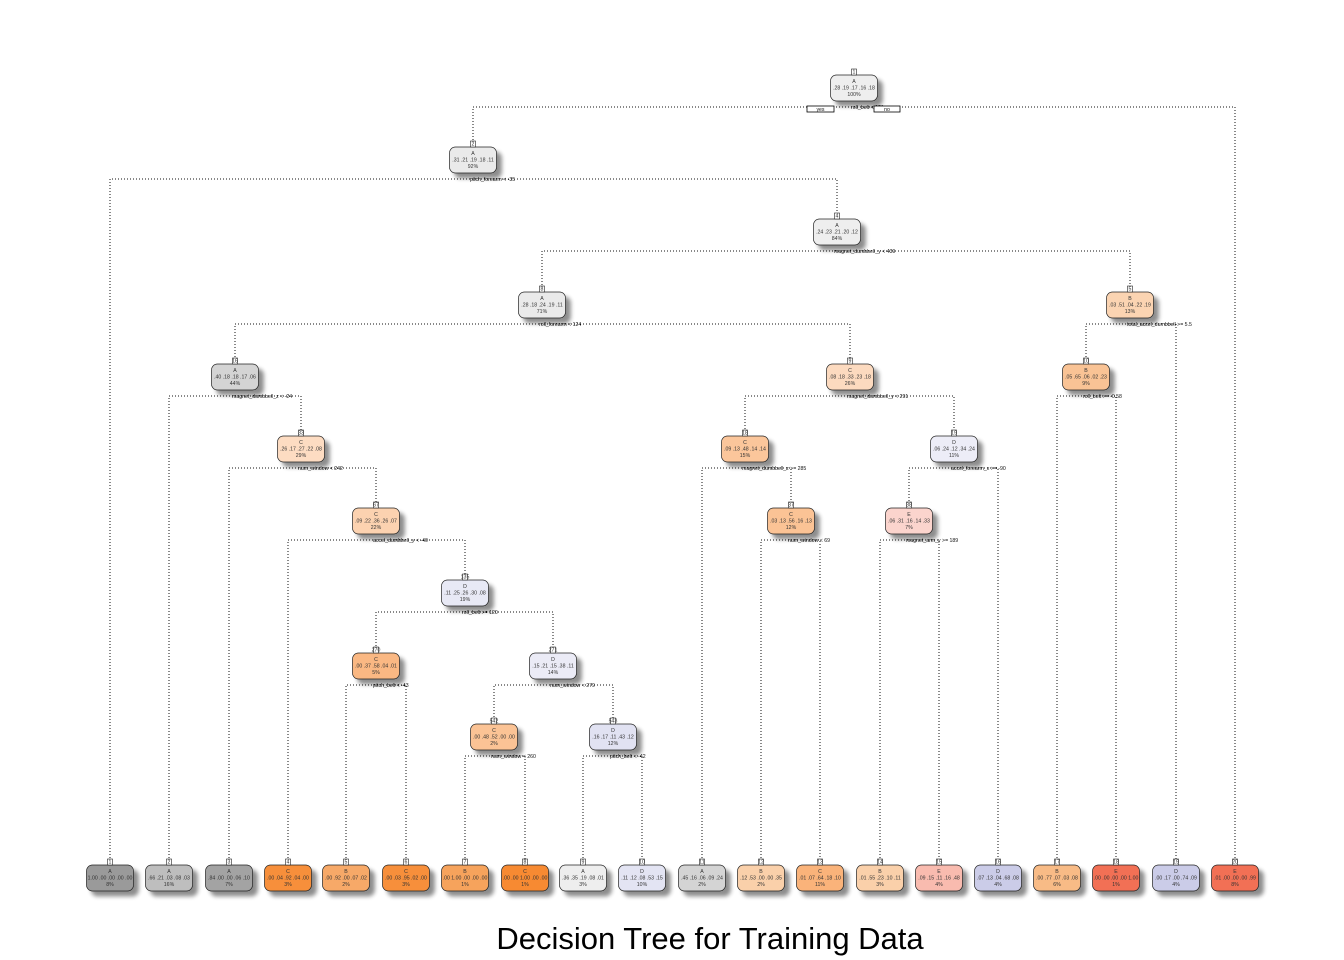  Describe the element at coordinates (1116, 872) in the screenshot. I see `node-class: E` at that location.